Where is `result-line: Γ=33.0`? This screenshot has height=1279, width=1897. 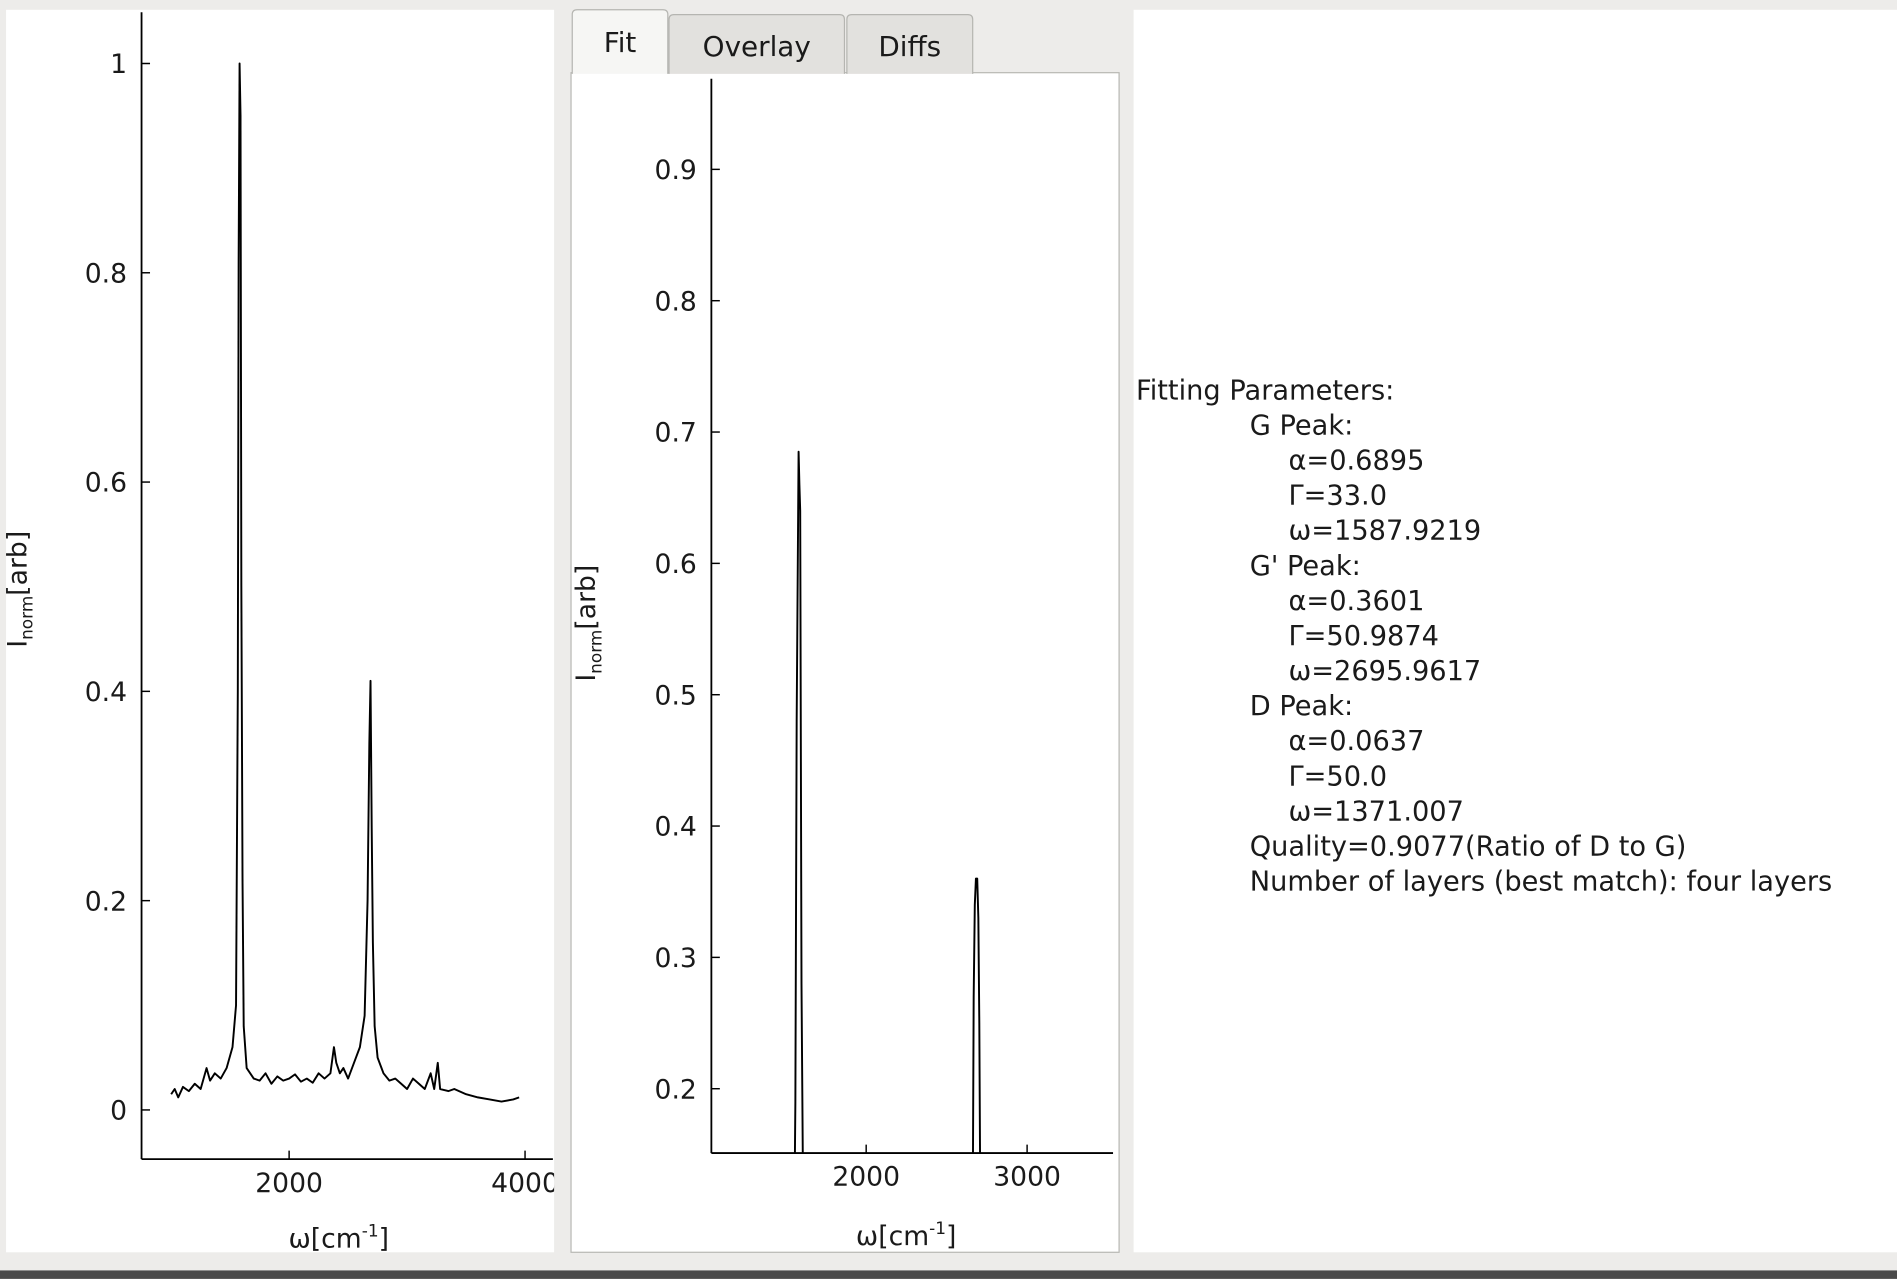 result-line: Γ=33.0 is located at coordinates (1337, 496).